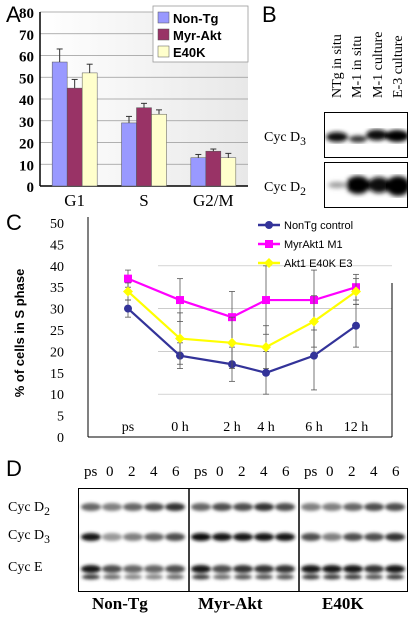 The height and width of the screenshot is (617, 410). Describe the element at coordinates (269, 244) in the screenshot. I see `legend-marker` at that location.